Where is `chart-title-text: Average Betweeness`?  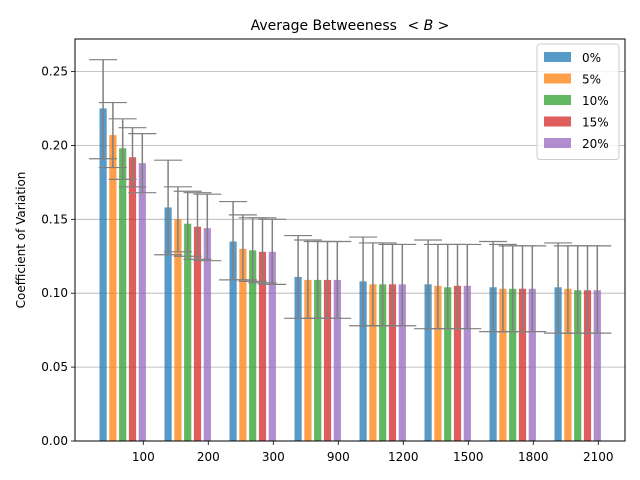
chart-title-text: Average Betweeness is located at coordinates (324, 26).